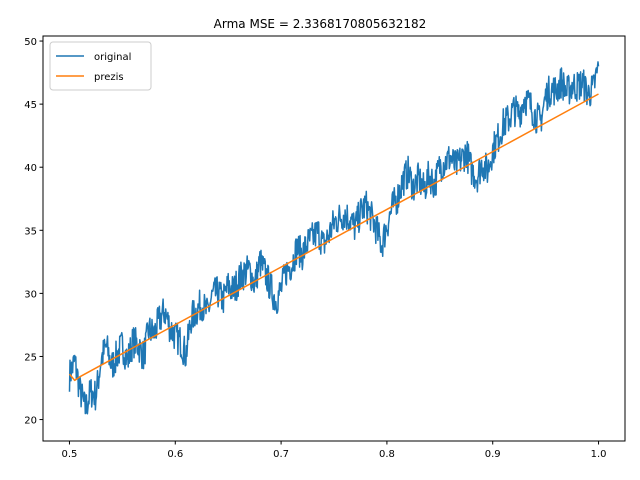  I want to click on legend-label-original: original, so click(112, 57).